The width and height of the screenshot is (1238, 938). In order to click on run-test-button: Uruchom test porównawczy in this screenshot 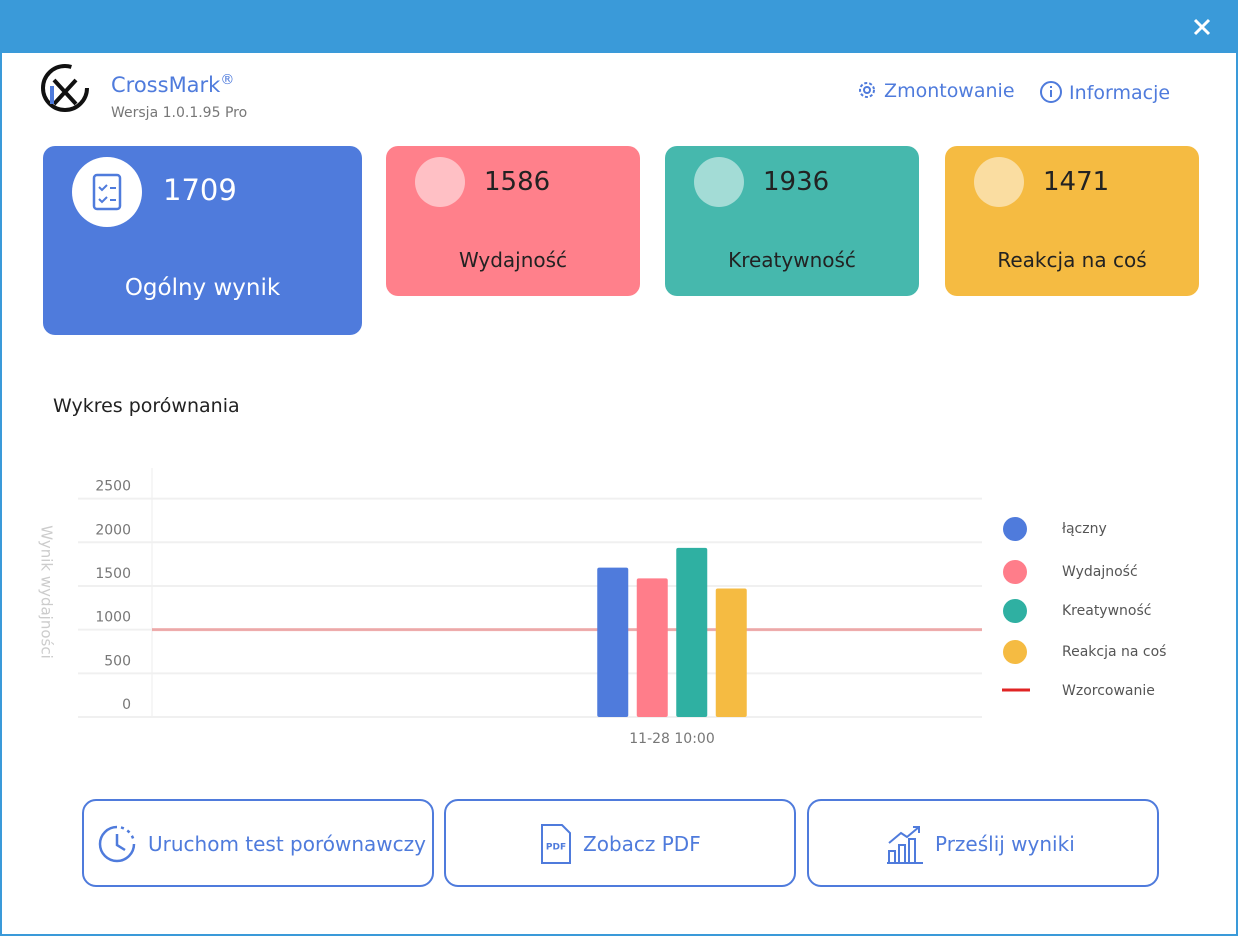, I will do `click(258, 843)`.